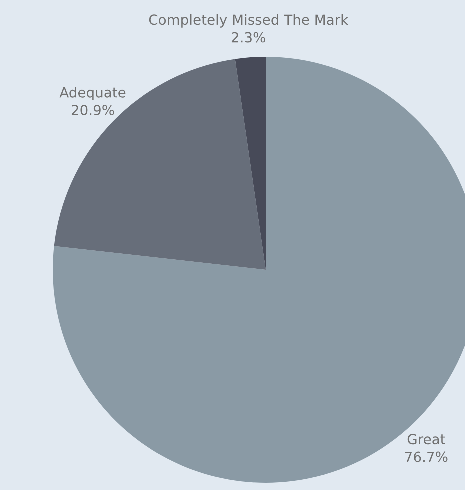 The image size is (465, 490). Describe the element at coordinates (427, 439) in the screenshot. I see `slice-label: Great` at that location.